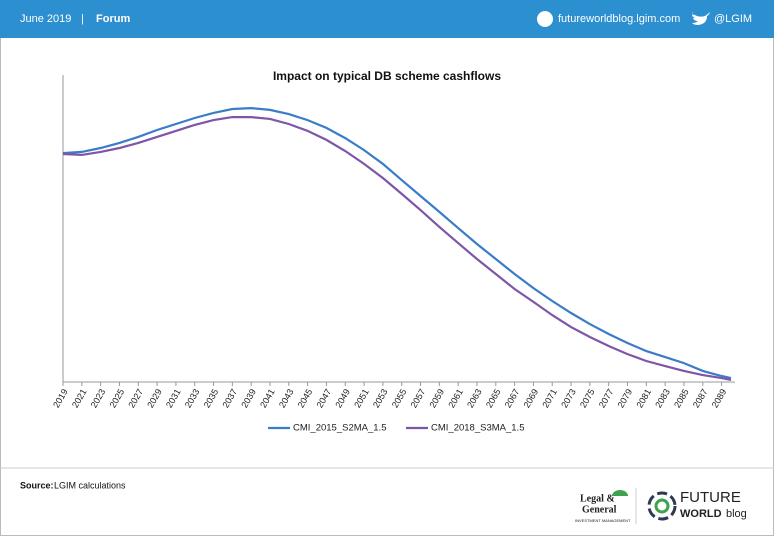 This screenshot has width=774, height=536. What do you see at coordinates (45, 19) in the screenshot?
I see `header-date: June 2019` at bounding box center [45, 19].